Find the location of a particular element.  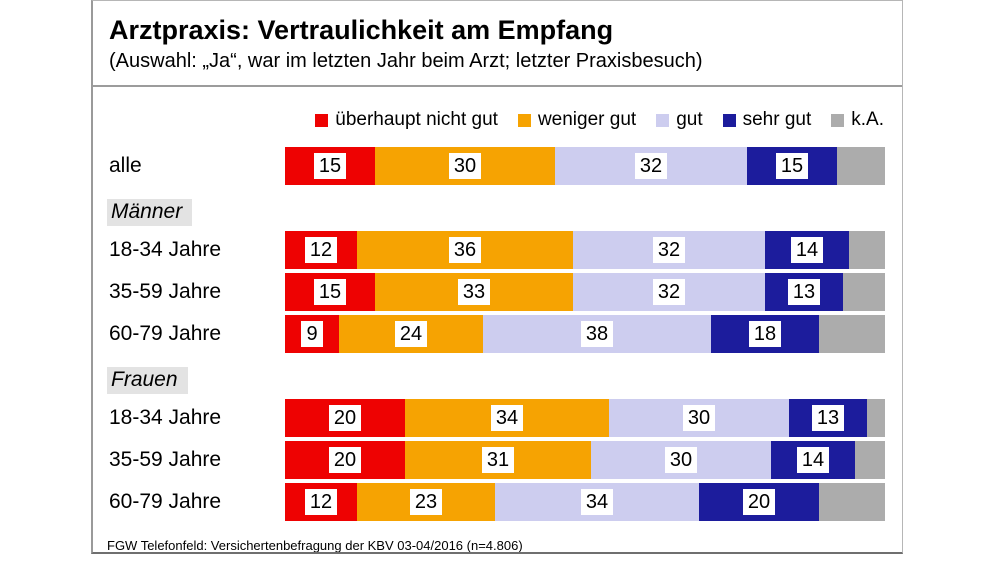

legend-label: k.A. is located at coordinates (867, 119).